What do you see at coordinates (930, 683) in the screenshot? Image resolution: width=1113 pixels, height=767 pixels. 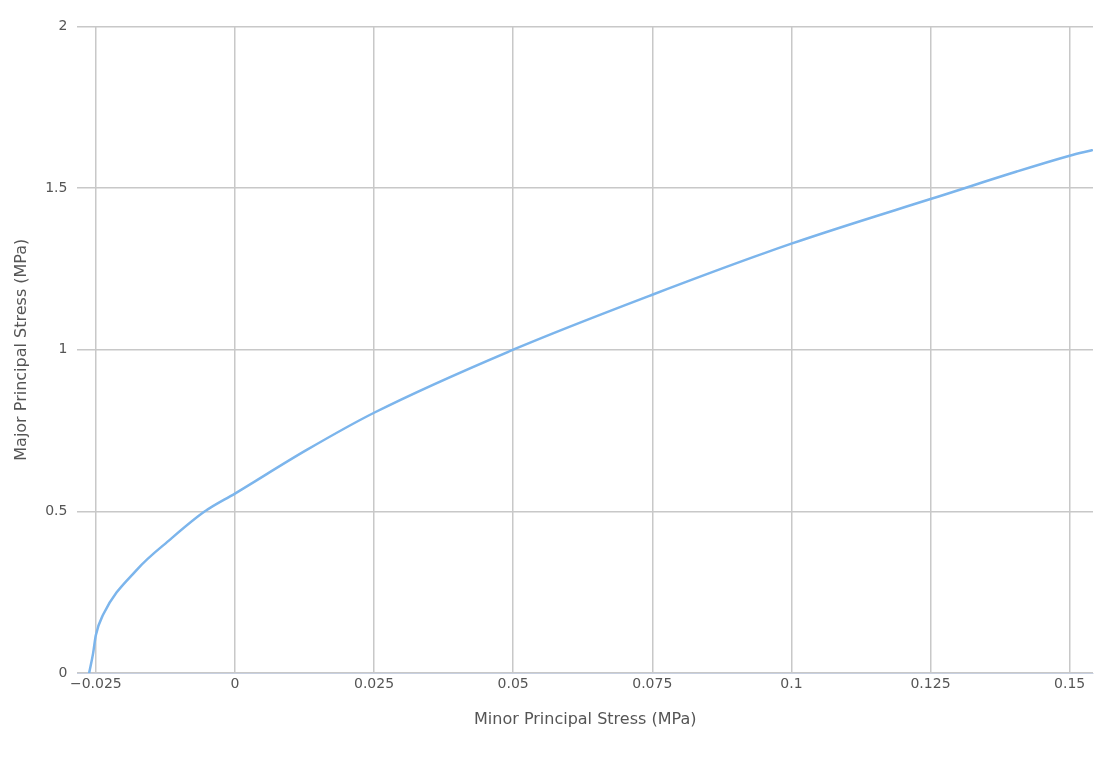 I see `x-tick-label: 0.125` at bounding box center [930, 683].